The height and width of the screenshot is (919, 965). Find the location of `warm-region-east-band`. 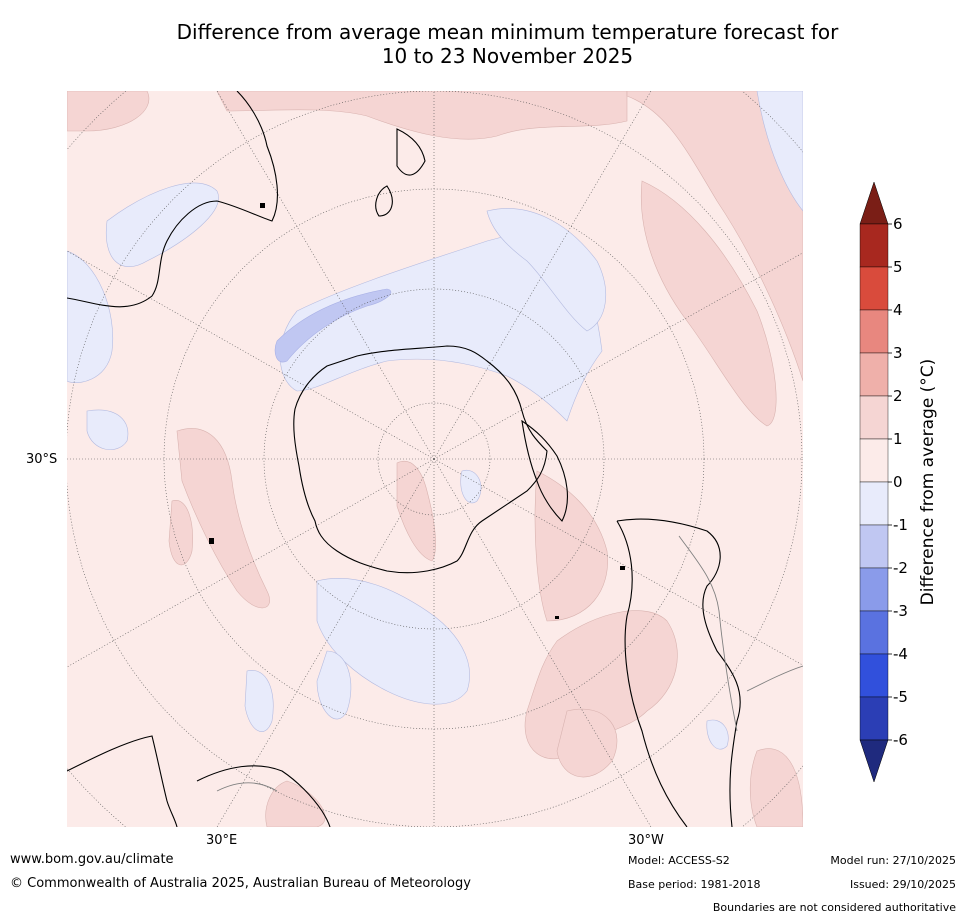

warm-region-east-band is located at coordinates (708, 303).